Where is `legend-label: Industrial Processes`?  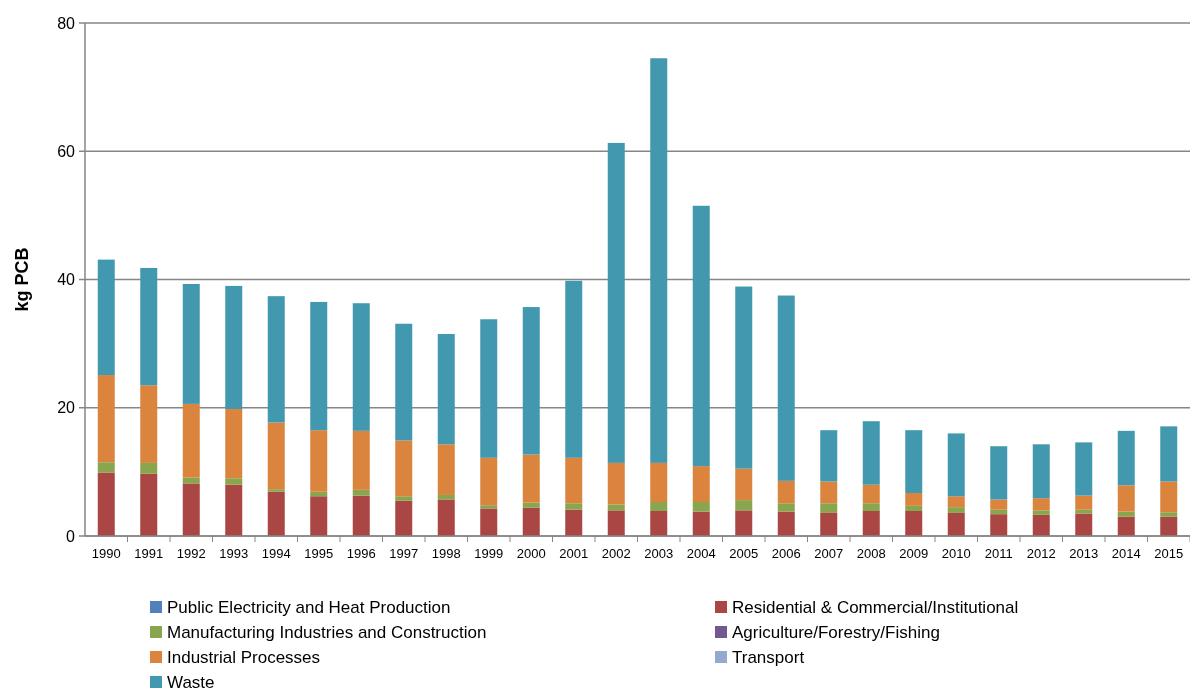 legend-label: Industrial Processes is located at coordinates (244, 657).